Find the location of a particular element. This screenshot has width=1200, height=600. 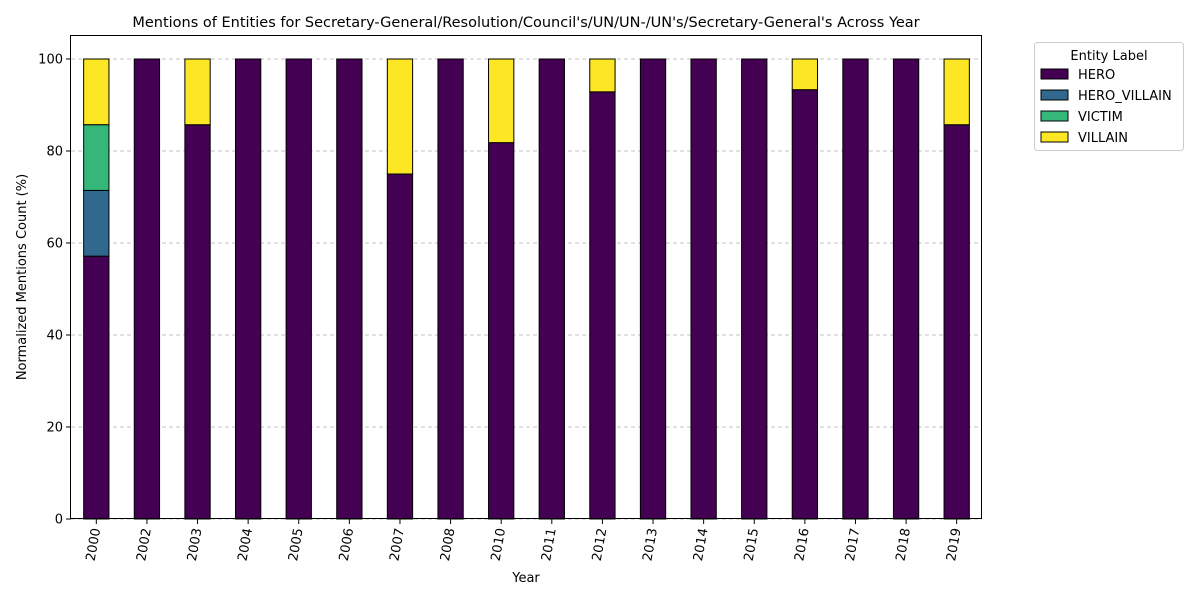

legend-label: VICTIM is located at coordinates (1100, 117).